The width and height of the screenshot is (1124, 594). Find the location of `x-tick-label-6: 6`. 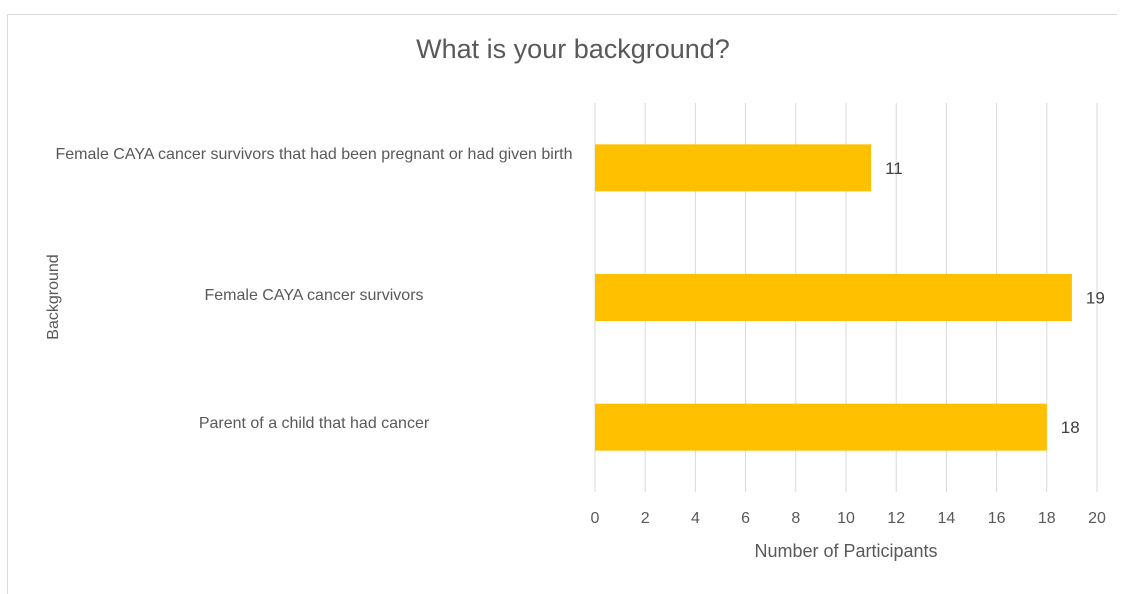

x-tick-label-6: 6 is located at coordinates (745, 518).